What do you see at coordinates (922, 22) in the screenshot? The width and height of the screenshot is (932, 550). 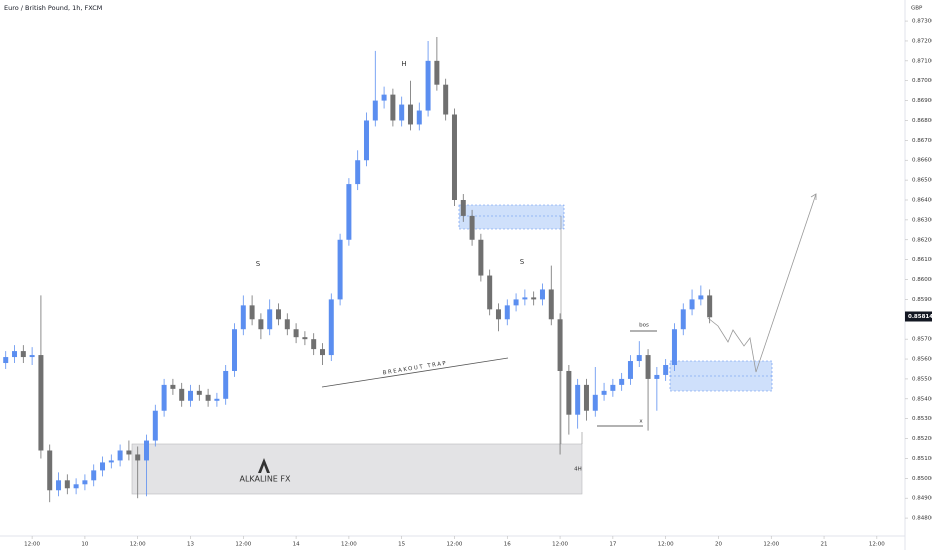 I see `y-tick-label: 0.87300` at bounding box center [922, 22].